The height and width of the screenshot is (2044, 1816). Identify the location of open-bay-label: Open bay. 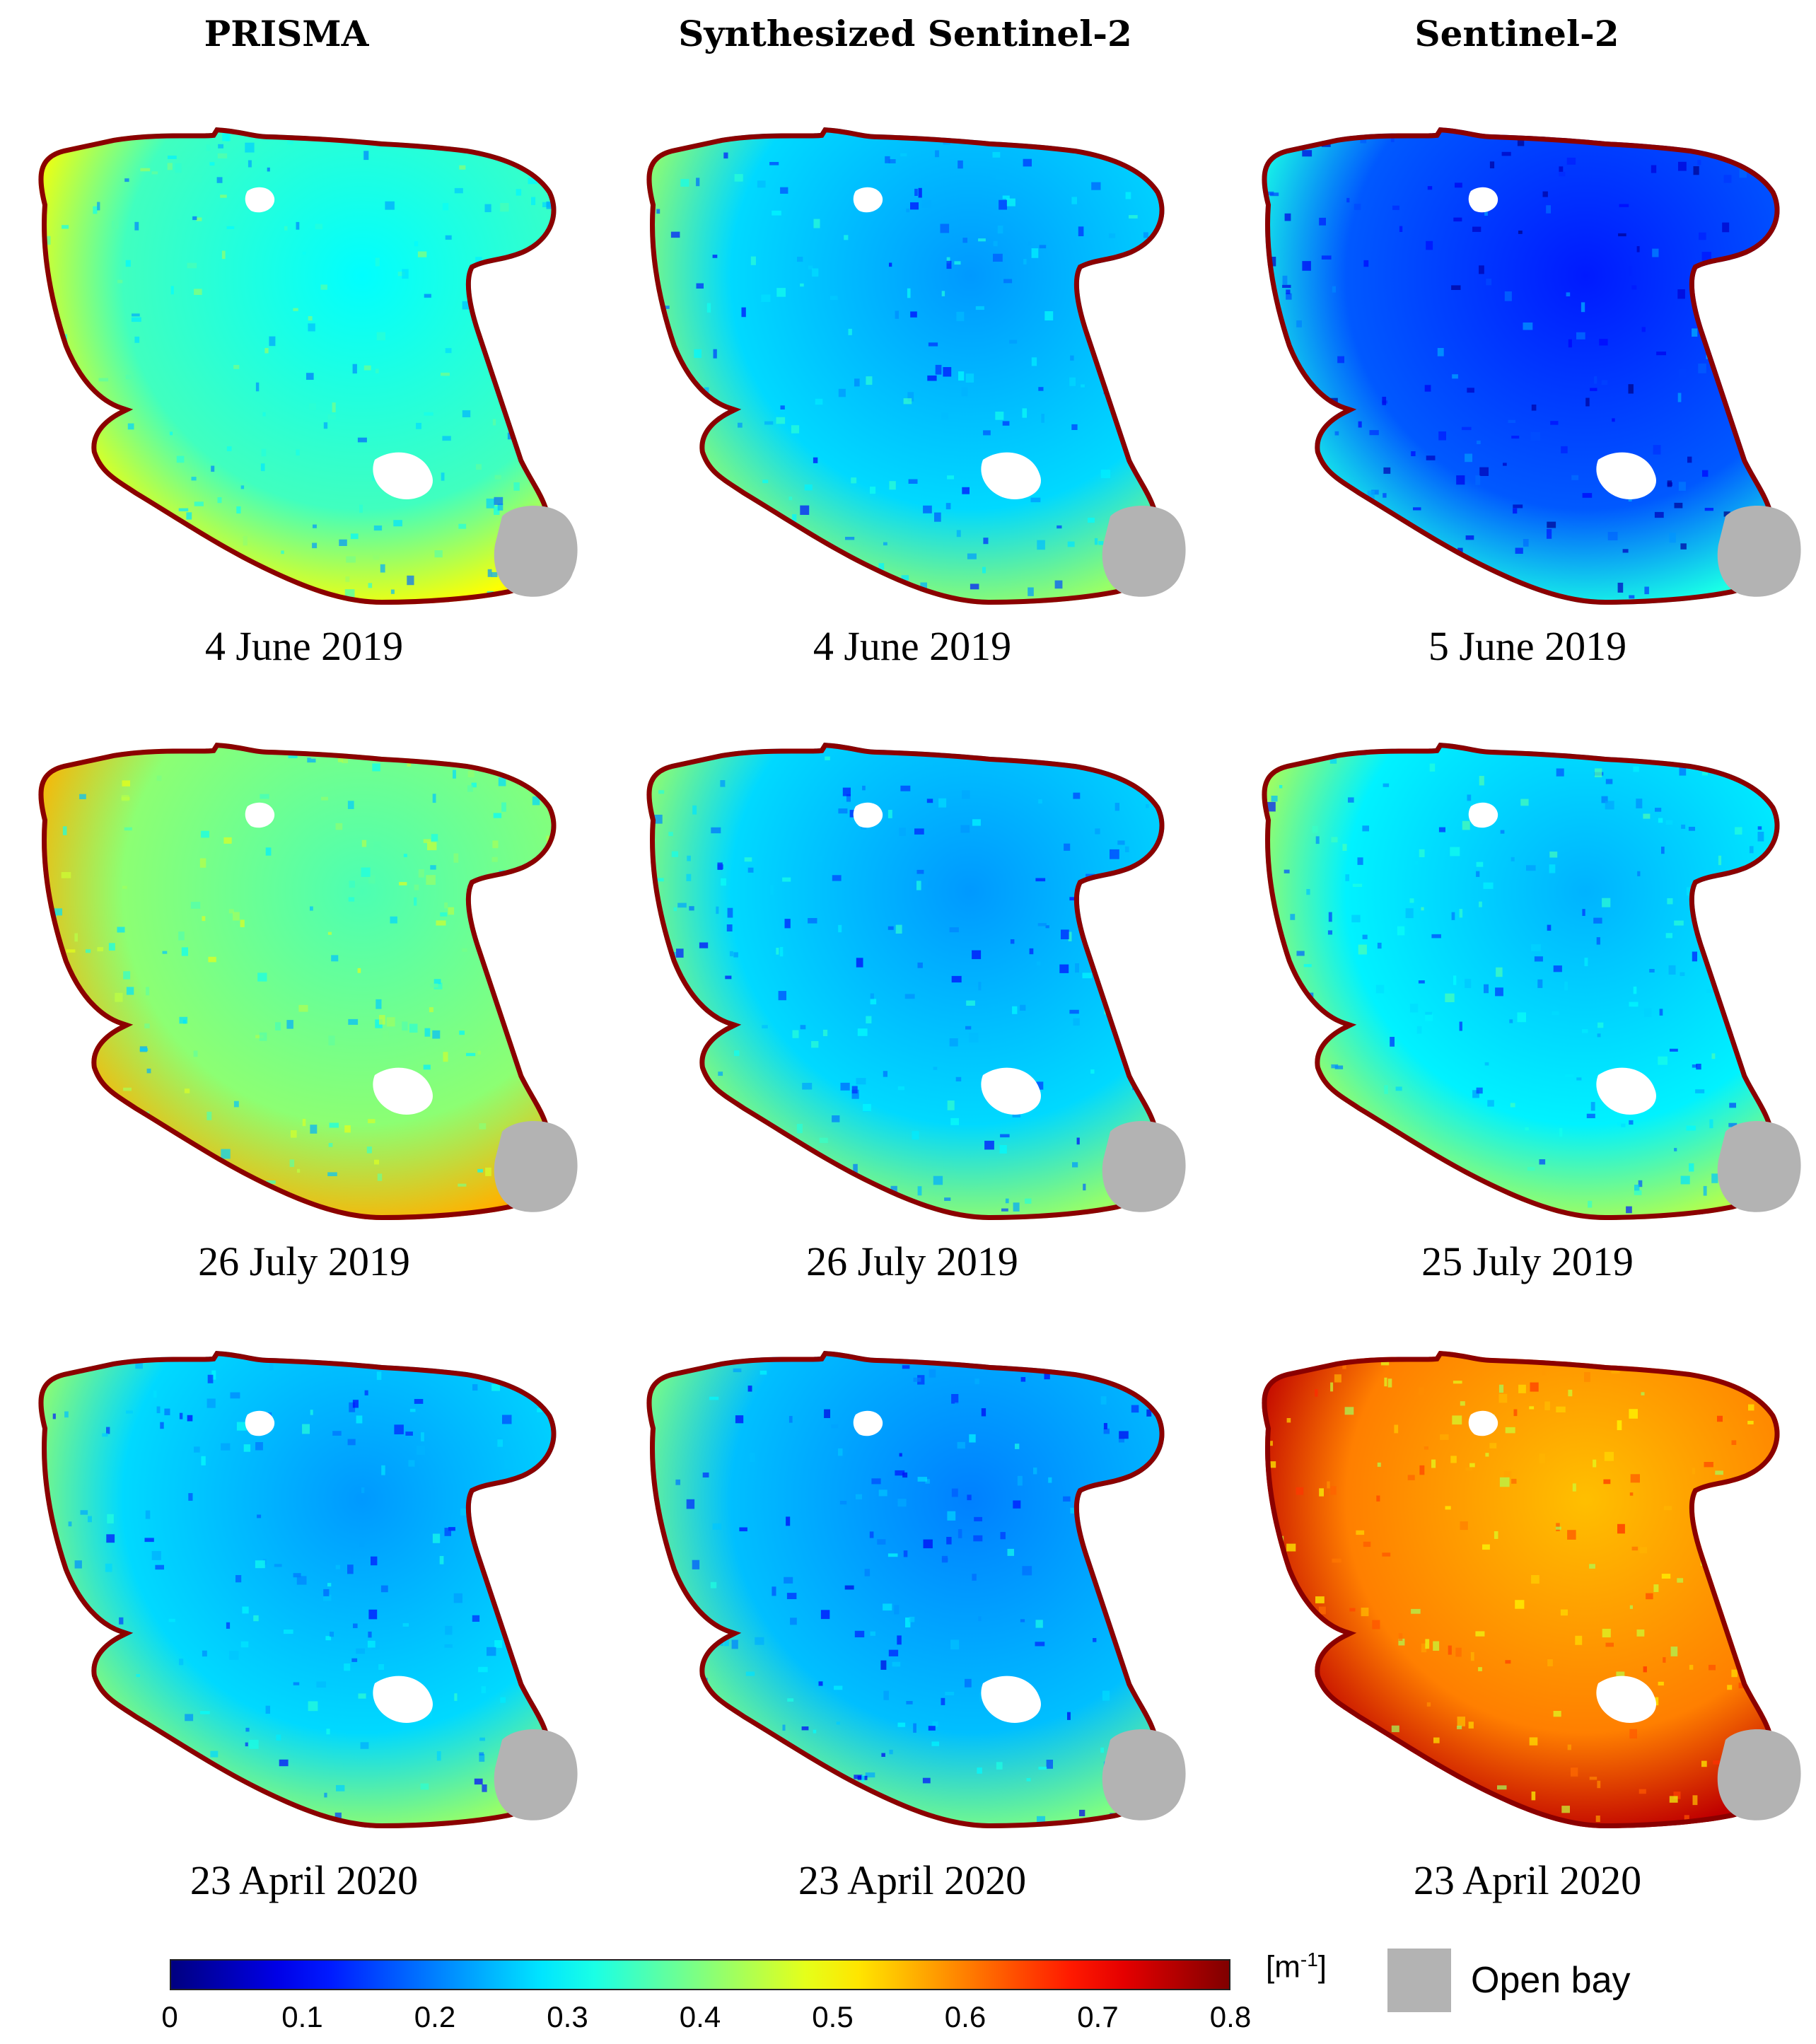
(1551, 1980).